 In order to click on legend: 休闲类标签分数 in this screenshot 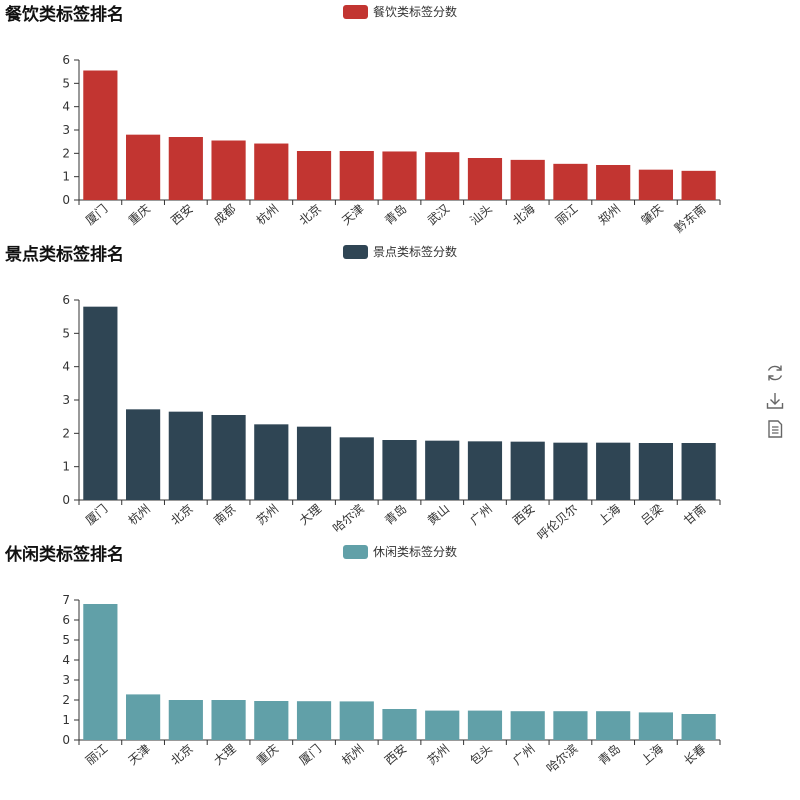, I will do `click(400, 551)`.